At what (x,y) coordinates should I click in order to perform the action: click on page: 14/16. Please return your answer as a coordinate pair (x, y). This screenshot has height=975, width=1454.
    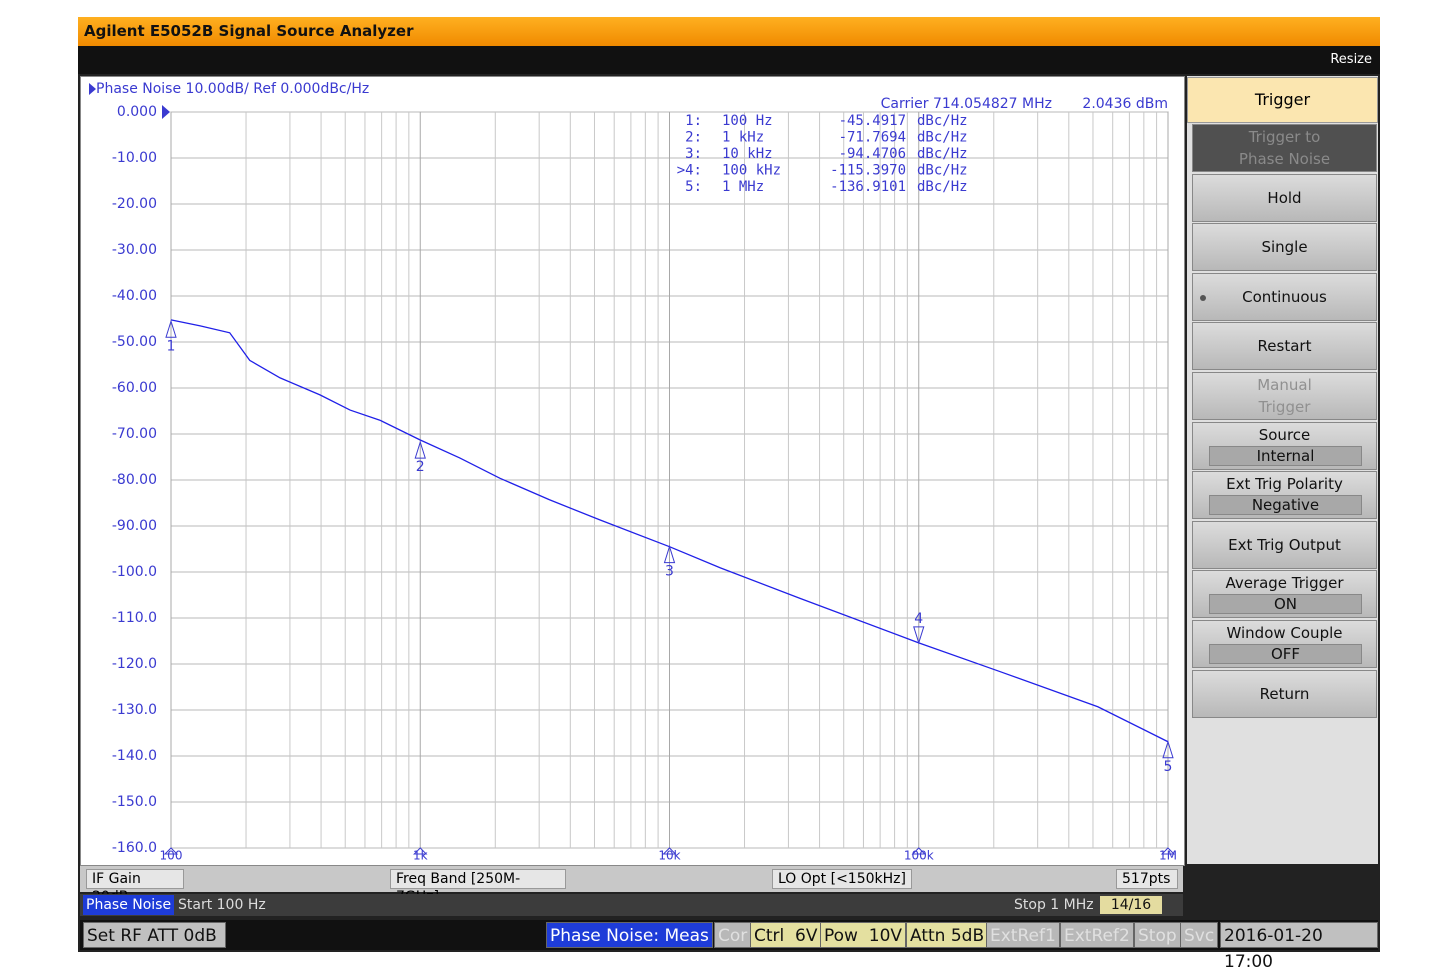
    Looking at the image, I should click on (1131, 905).